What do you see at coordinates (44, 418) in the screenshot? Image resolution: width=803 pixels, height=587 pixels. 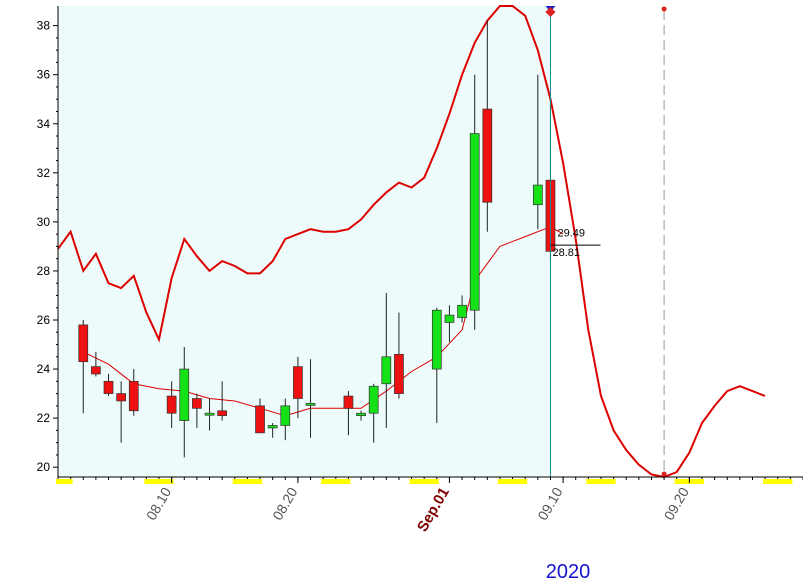 I see `y-tick-label: 22` at bounding box center [44, 418].